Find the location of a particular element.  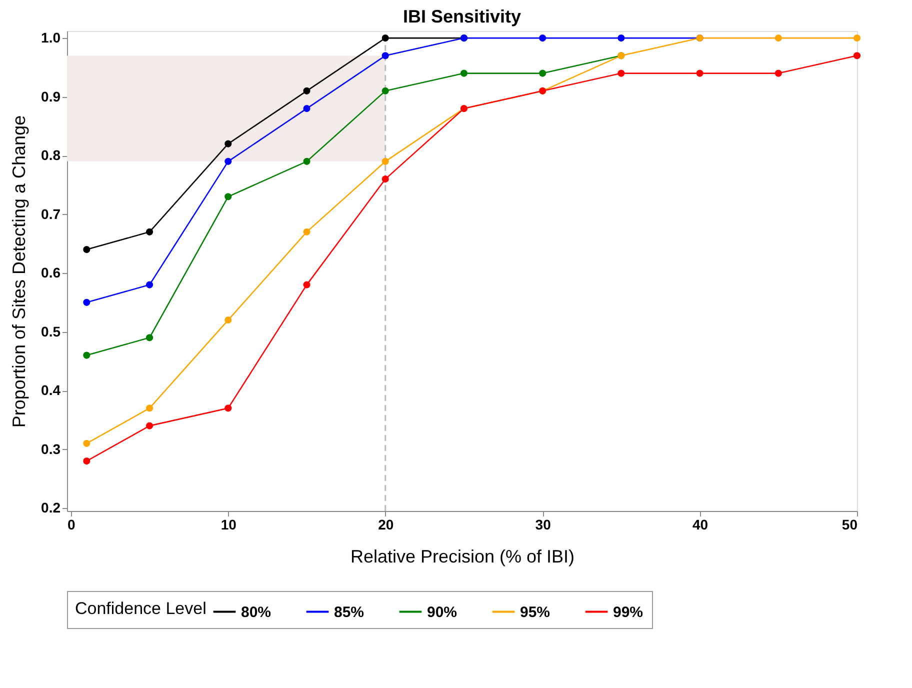

x-tick-label: 50 is located at coordinates (850, 524).